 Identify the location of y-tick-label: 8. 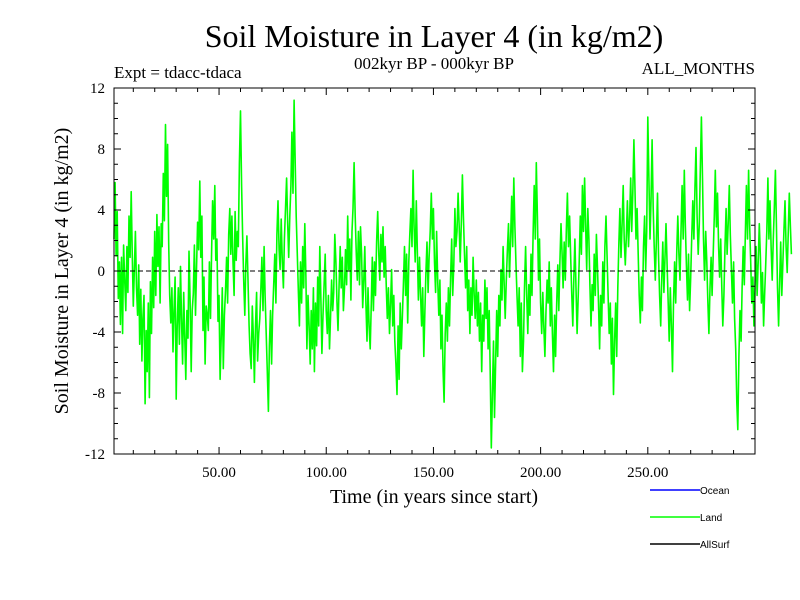
(102, 150).